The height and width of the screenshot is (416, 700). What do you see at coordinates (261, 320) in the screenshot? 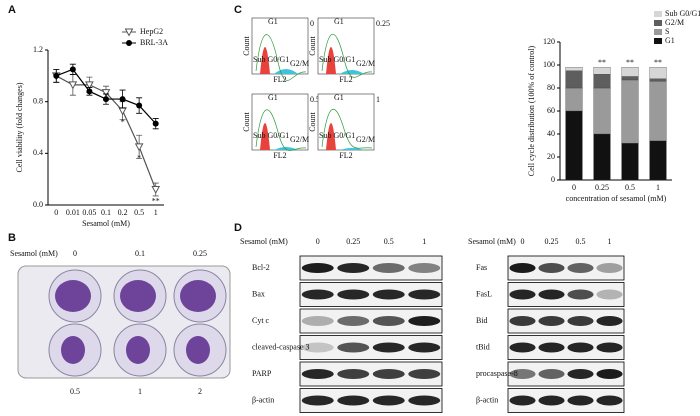
I see `protein-label: Cyt c` at bounding box center [261, 320].